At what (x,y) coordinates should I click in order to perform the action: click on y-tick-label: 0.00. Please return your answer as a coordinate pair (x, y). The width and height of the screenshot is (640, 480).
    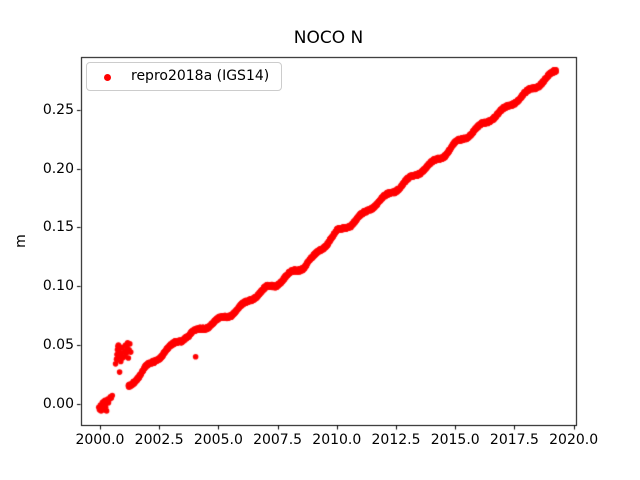
    Looking at the image, I should click on (58, 403).